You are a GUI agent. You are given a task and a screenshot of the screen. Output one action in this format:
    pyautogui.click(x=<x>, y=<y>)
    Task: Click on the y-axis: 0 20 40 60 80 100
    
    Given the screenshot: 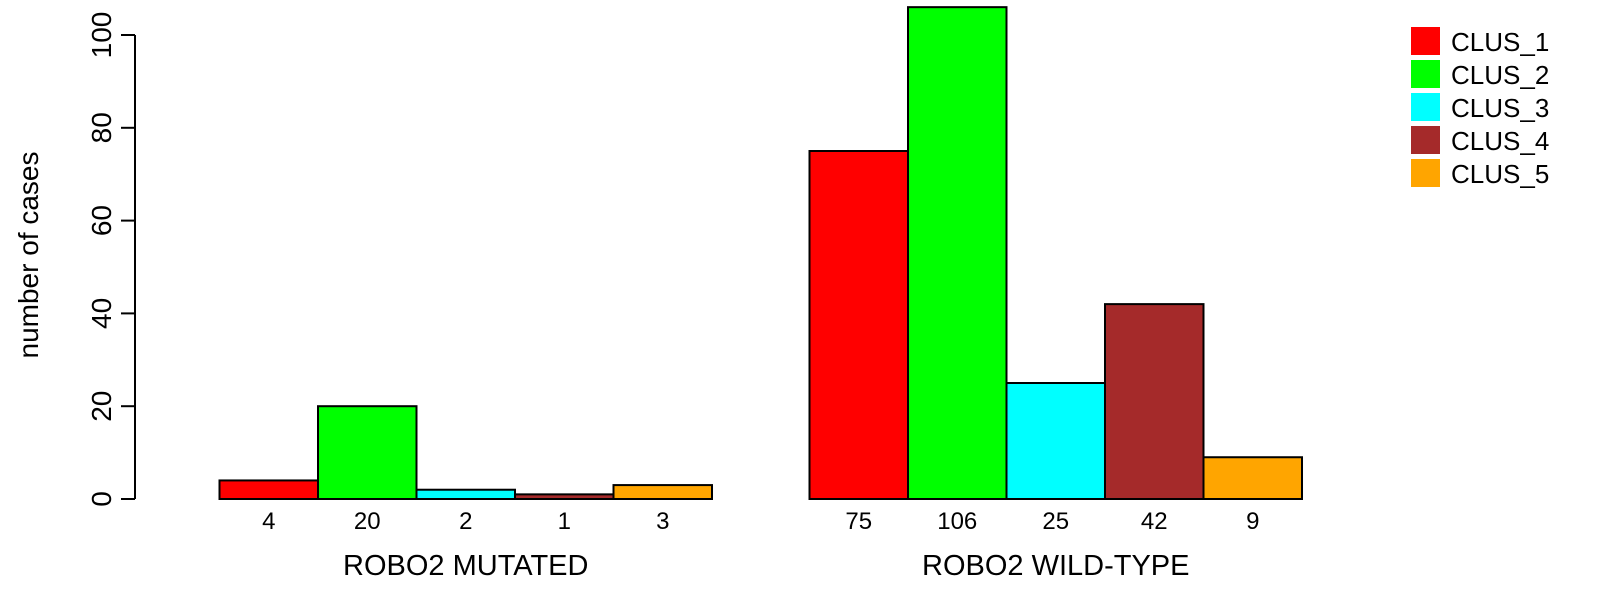 What is the action you would take?
    pyautogui.click(x=111, y=259)
    